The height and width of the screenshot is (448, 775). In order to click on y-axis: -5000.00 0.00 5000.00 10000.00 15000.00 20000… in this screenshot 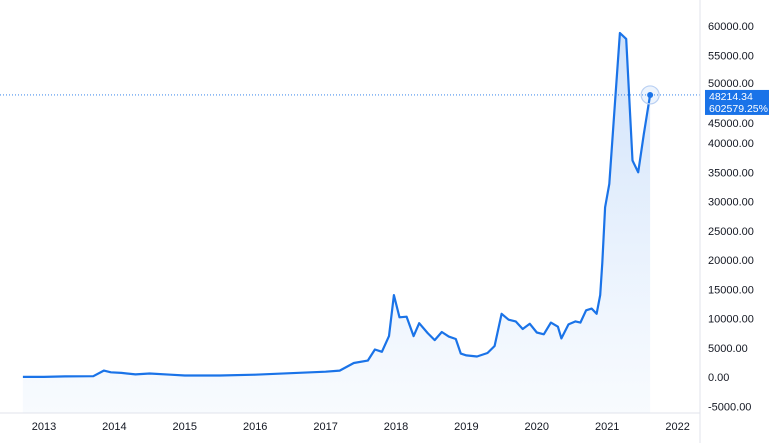, I will do `click(731, 217)`.